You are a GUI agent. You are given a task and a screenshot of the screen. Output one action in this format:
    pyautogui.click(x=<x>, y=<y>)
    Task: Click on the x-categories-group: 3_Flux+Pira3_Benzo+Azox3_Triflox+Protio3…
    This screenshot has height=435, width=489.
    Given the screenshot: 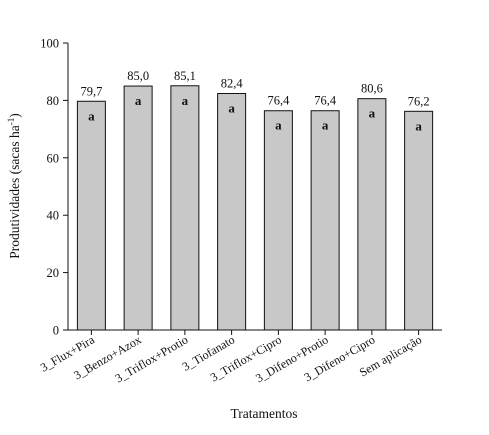 What is the action you would take?
    pyautogui.click(x=231, y=357)
    